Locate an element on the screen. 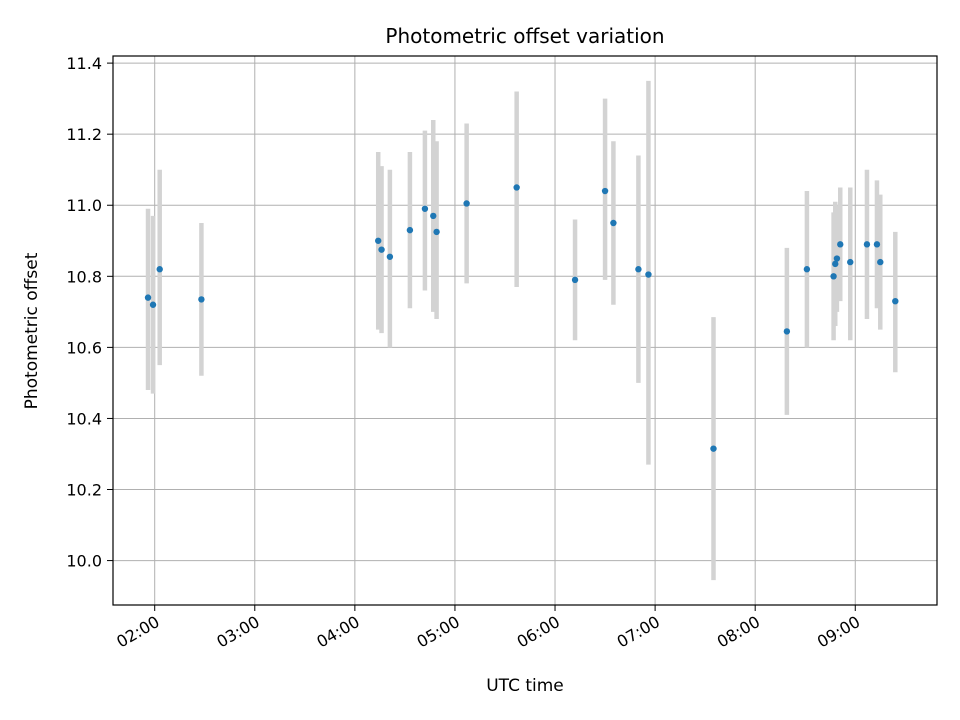 This screenshot has height=720, width=960. y-axis-ticks: 10.0 10.2 10.4 10.6 10.8 11.0 11.2 11.4 is located at coordinates (89, 312).